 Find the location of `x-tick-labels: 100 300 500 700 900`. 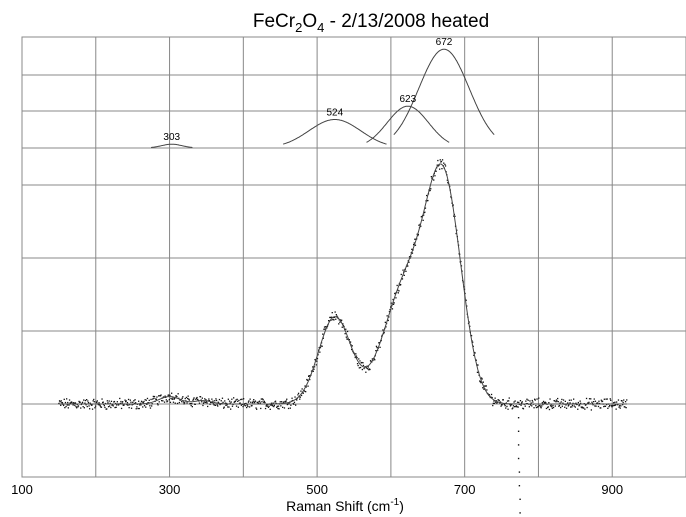

x-tick-labels: 100 300 500 700 900 is located at coordinates (317, 489).